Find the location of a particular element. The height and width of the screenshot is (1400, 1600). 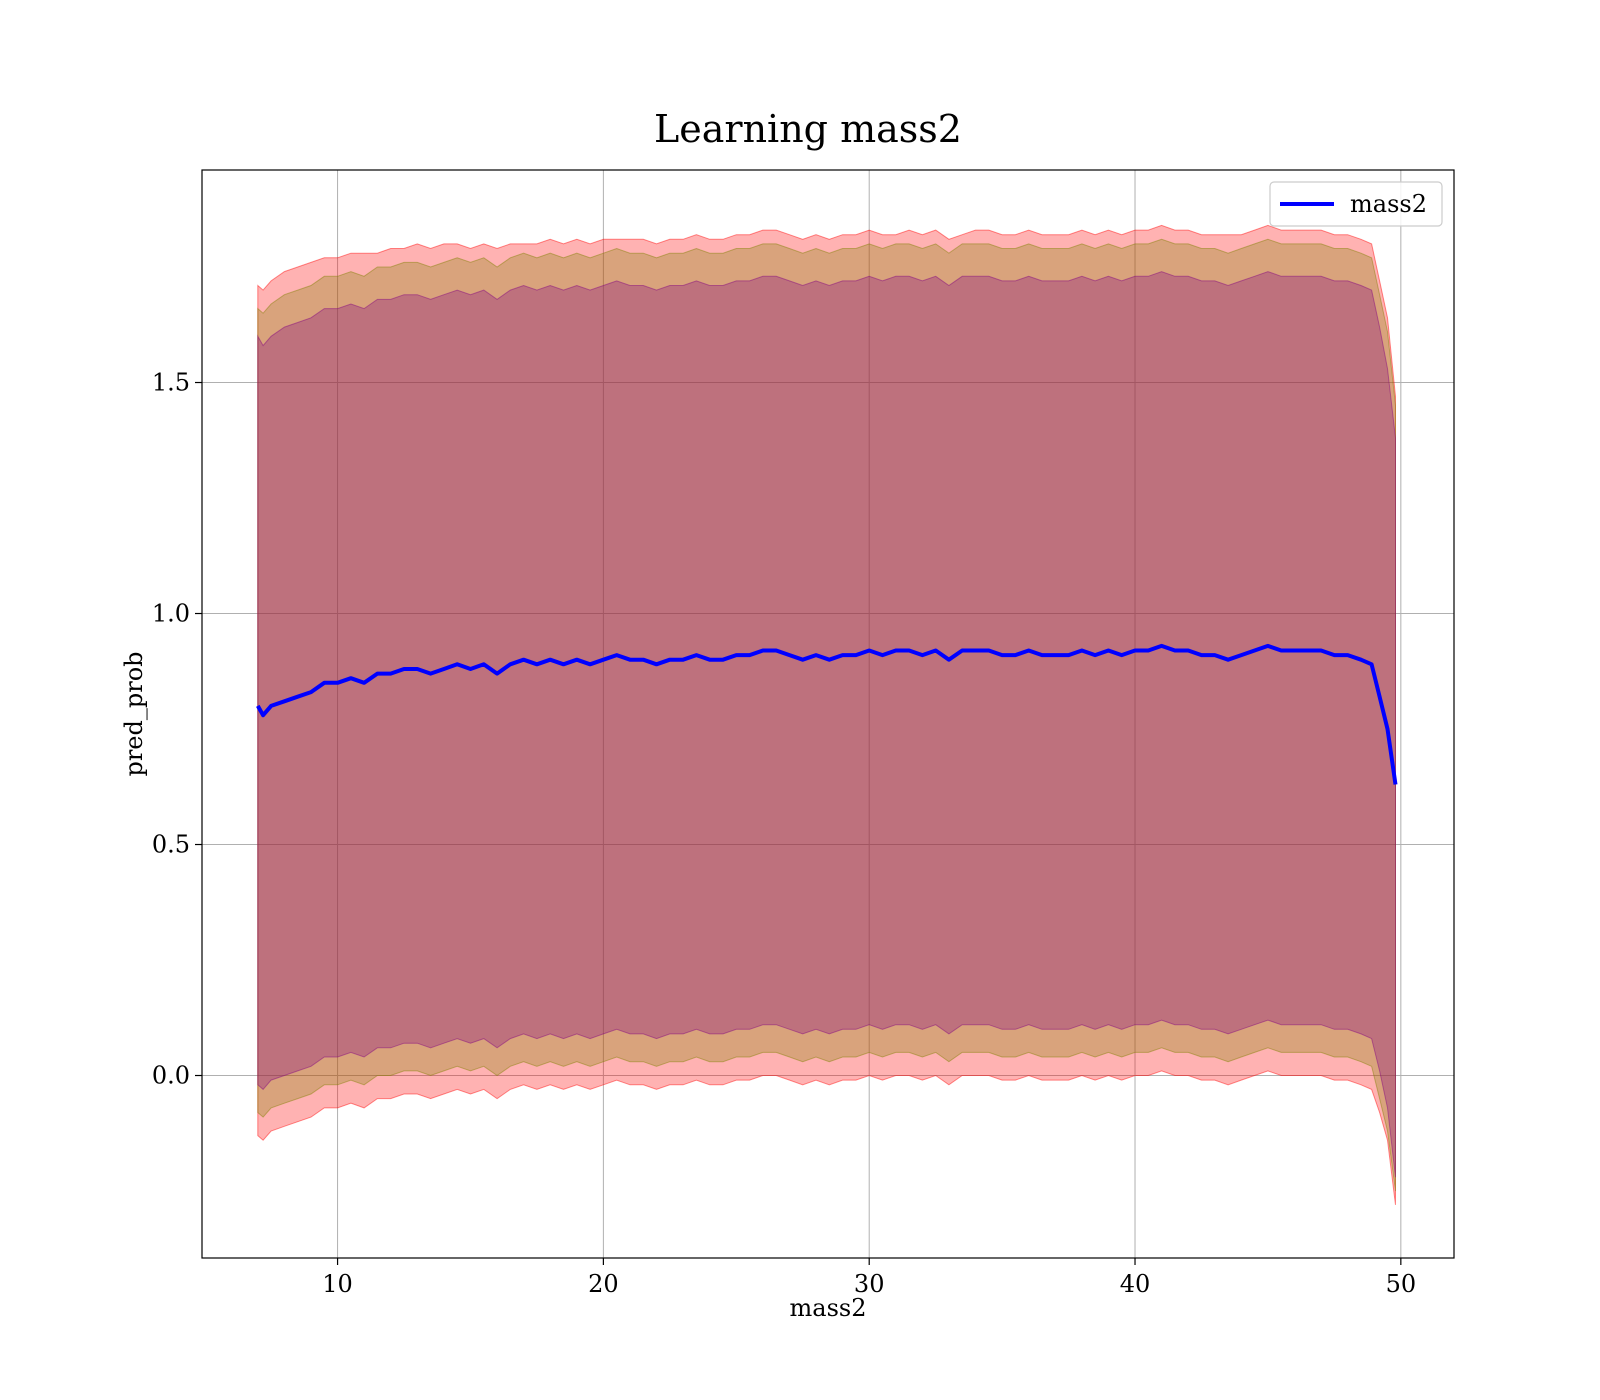

y-axis-ticks: 0.0 0.5 1.0 1.5 is located at coordinates (177, 729).